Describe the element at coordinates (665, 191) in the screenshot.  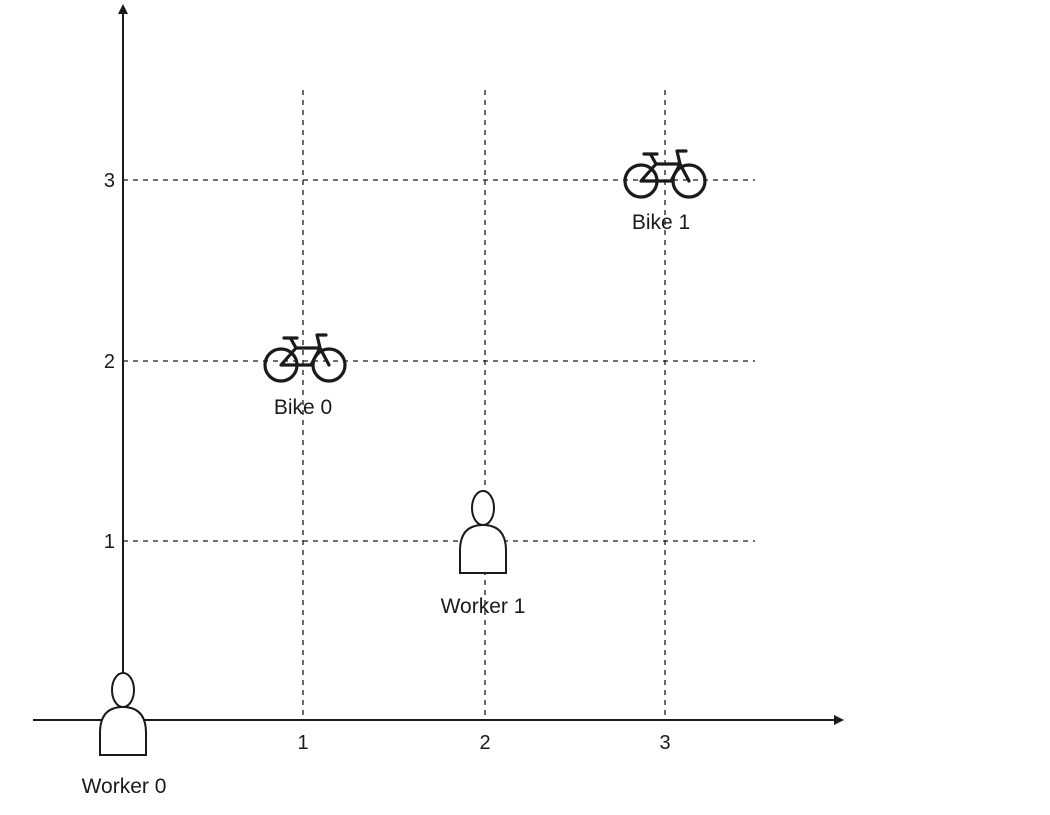
I see `bike-1: Bike 1` at that location.